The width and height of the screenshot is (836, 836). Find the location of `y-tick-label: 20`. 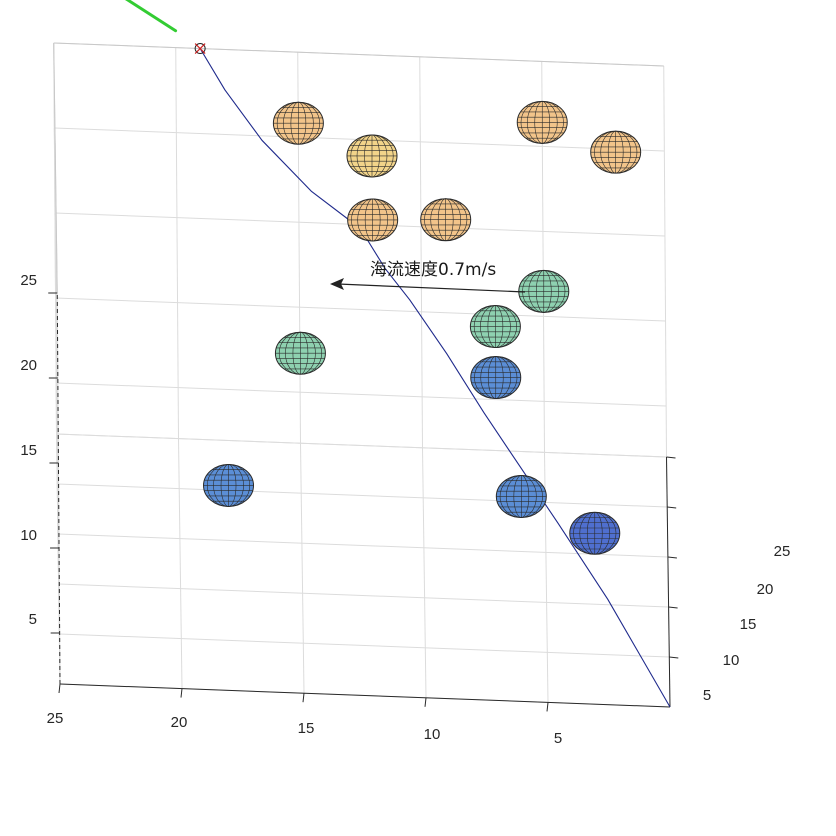

y-tick-label: 20 is located at coordinates (765, 589).